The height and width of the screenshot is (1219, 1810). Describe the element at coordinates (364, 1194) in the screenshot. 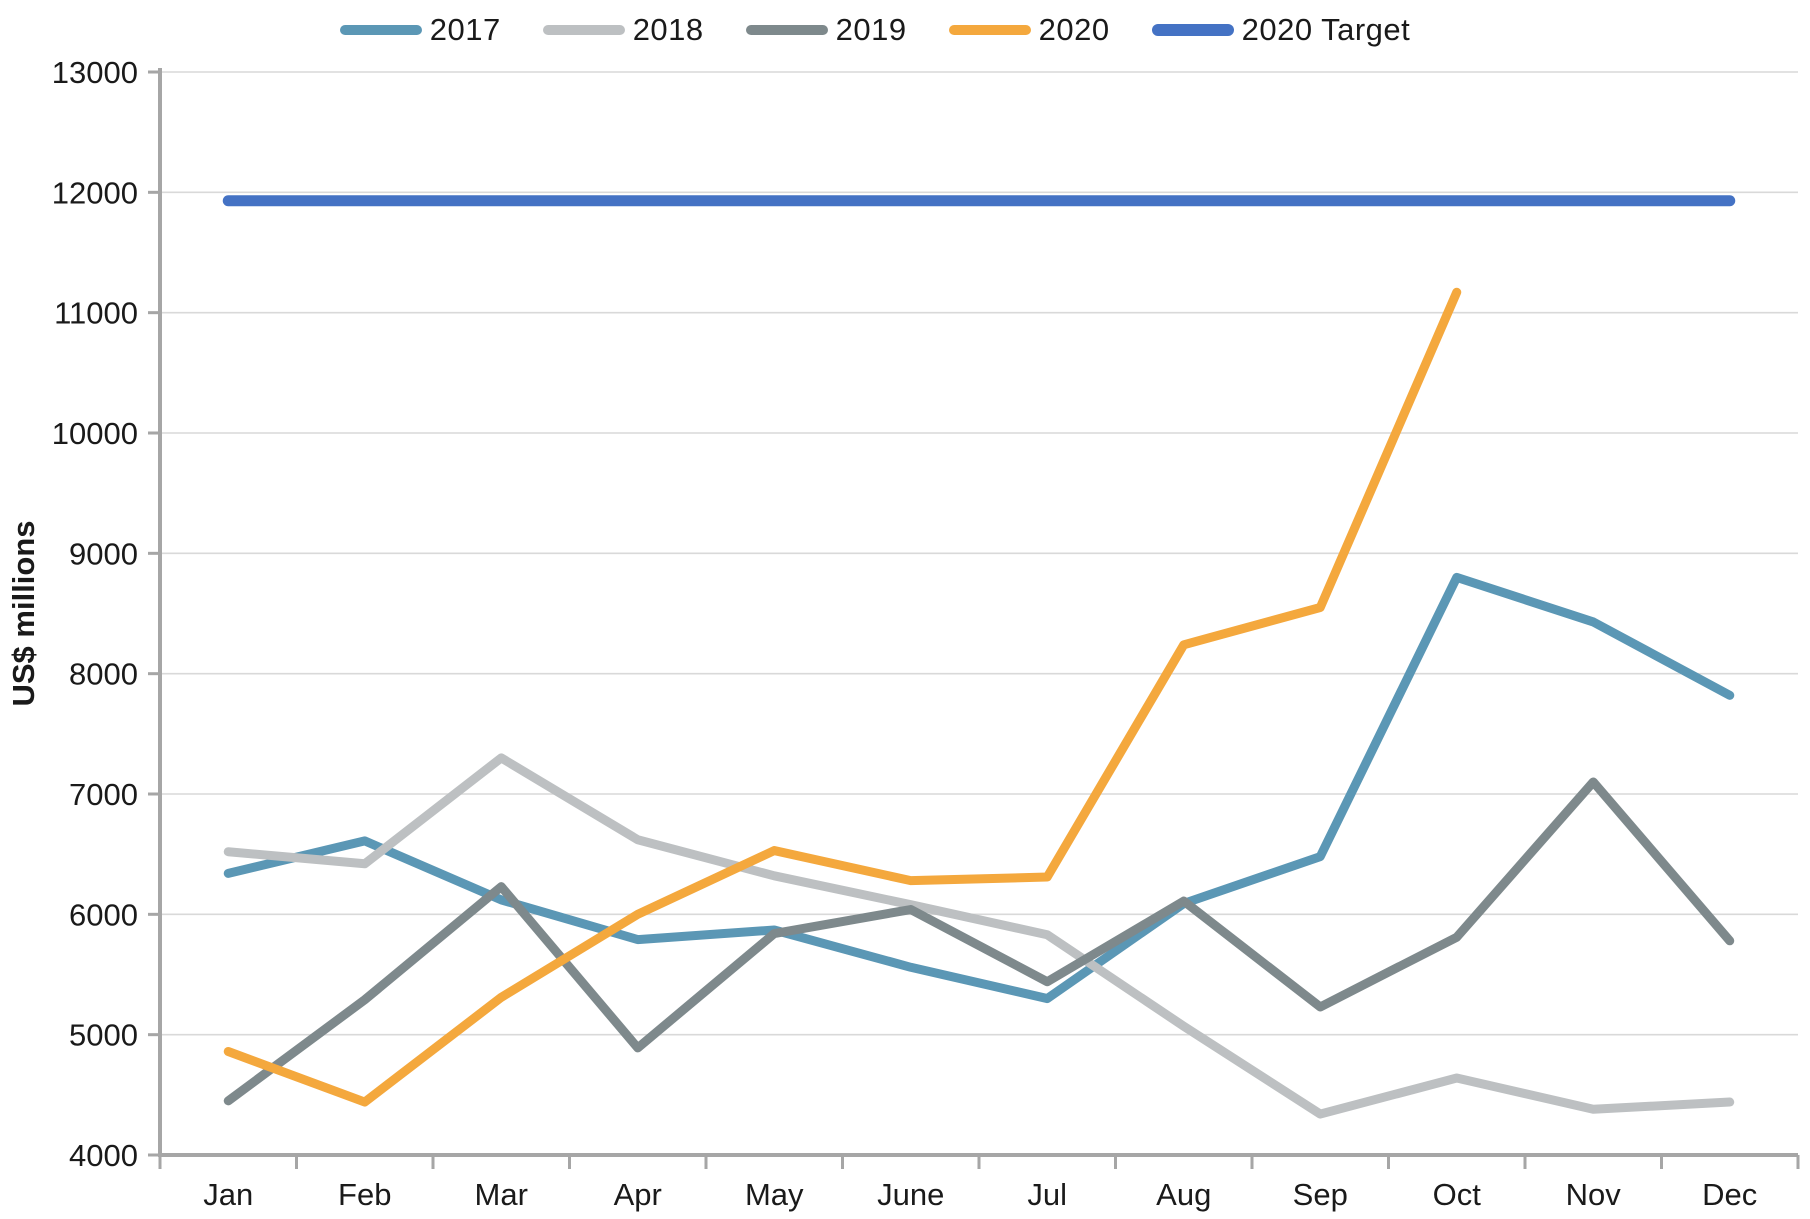

I see `x-tick-label-feb: Feb` at that location.